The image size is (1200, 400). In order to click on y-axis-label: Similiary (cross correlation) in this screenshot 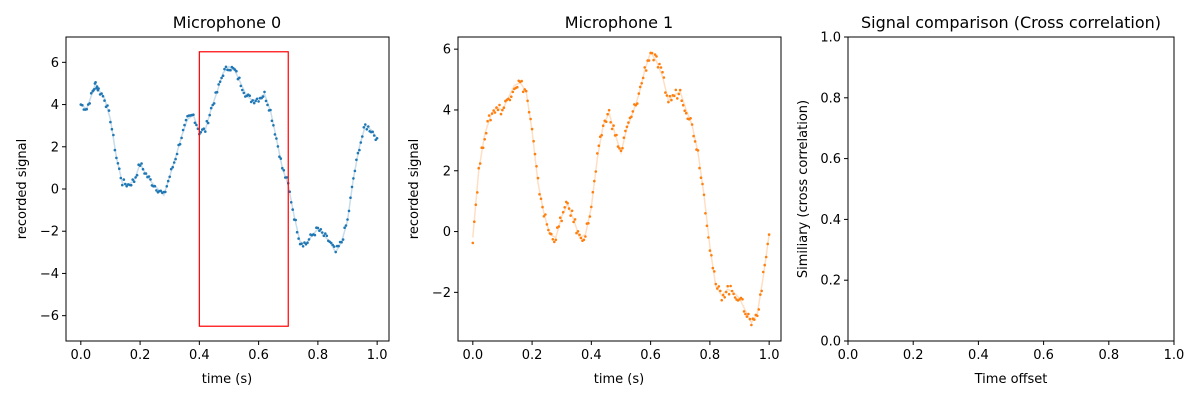, I will do `click(803, 189)`.